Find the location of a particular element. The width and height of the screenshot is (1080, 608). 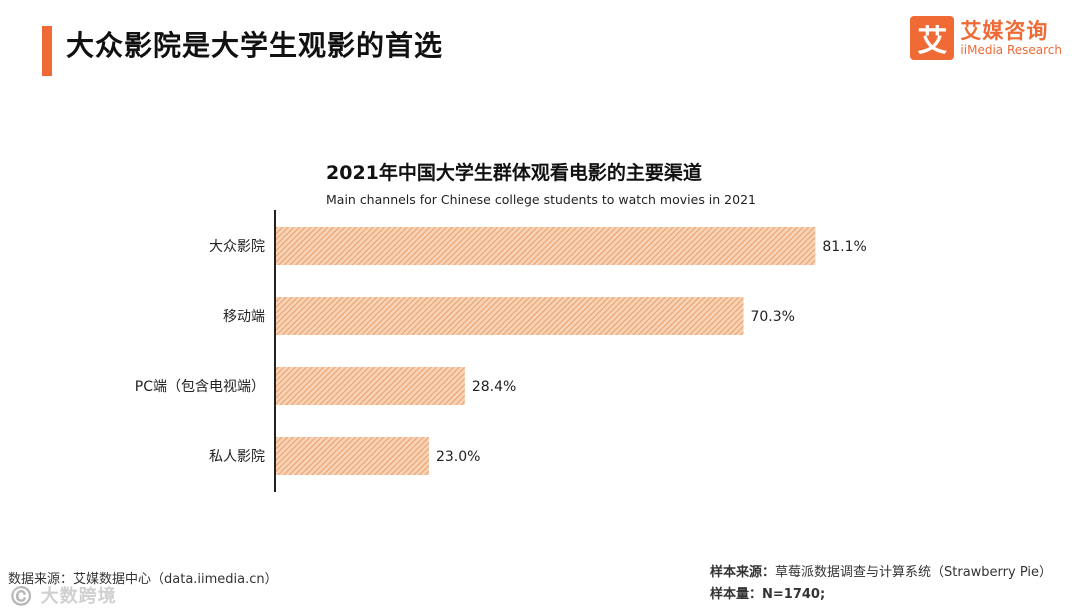

brand-text: 艾媒咨询 iiMedia Research is located at coordinates (1011, 38).